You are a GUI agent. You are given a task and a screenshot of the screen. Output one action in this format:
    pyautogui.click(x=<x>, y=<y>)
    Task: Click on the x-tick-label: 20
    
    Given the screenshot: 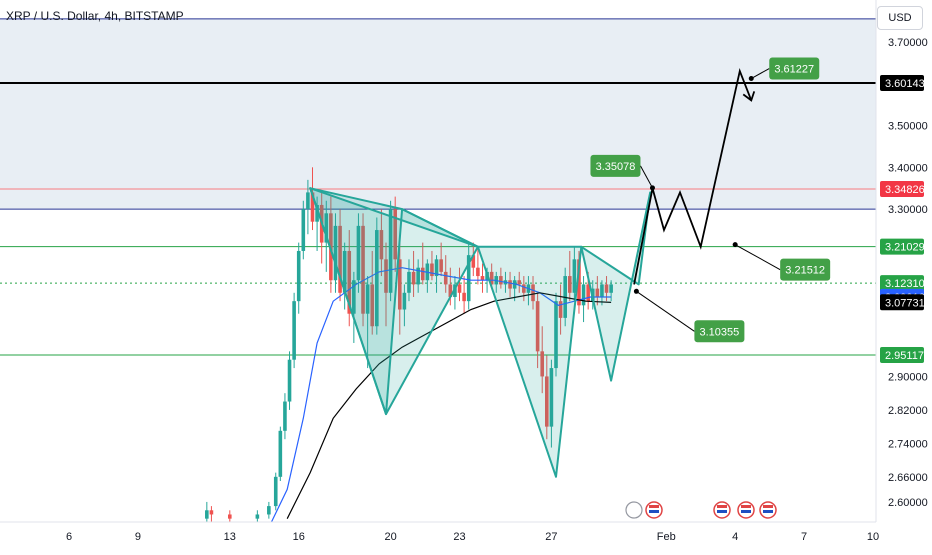 What is the action you would take?
    pyautogui.click(x=390, y=537)
    